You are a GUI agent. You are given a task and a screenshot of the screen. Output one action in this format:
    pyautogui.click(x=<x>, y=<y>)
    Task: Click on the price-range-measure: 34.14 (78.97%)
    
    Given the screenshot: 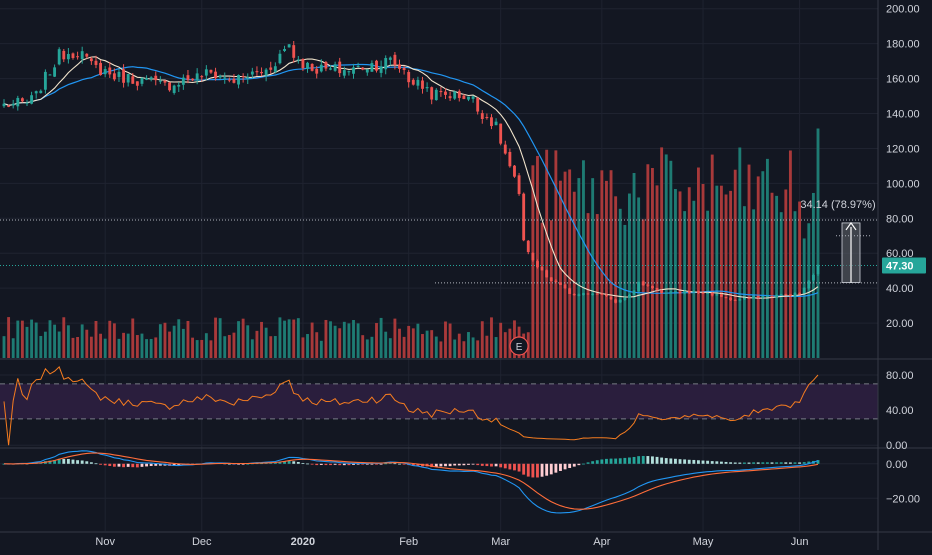 What is the action you would take?
    pyautogui.click(x=838, y=241)
    